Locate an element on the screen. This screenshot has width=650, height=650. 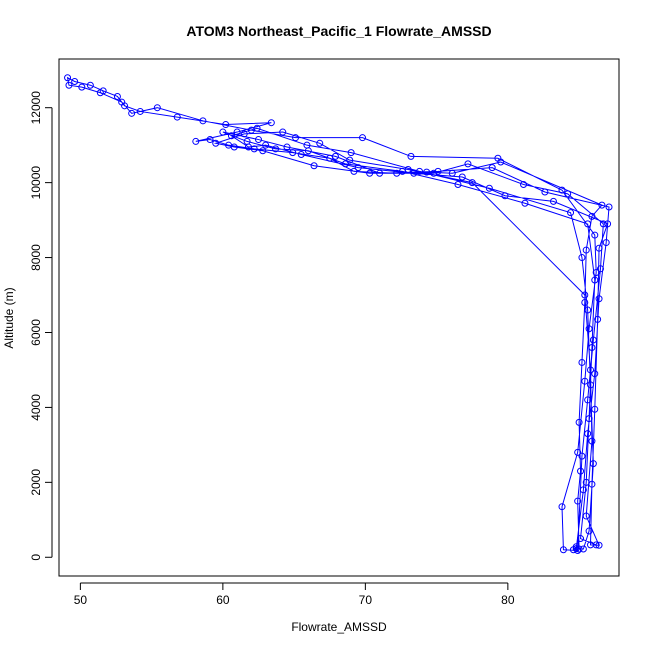
y-axis: 0 2000 4000 6000 8000 10000 12000 is located at coordinates (41, 326).